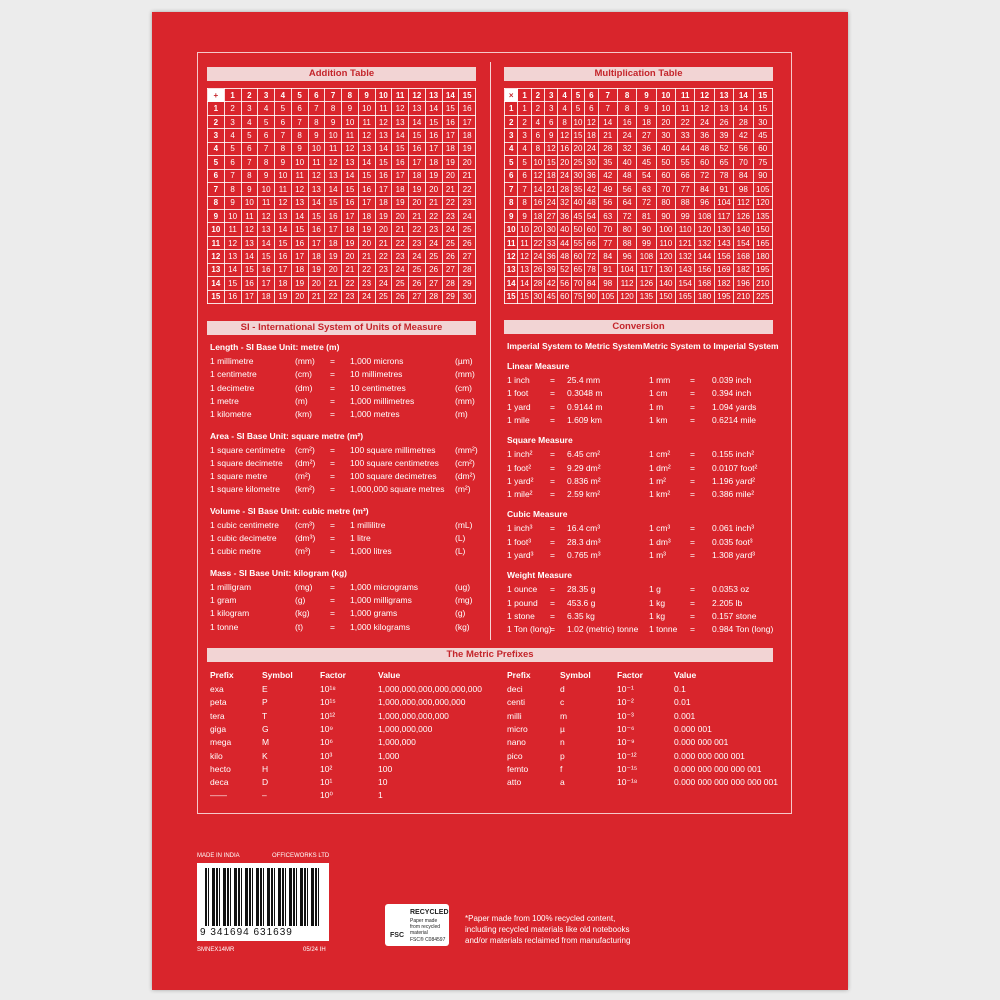 This screenshot has width=1000, height=1000. What do you see at coordinates (333, 270) in the screenshot?
I see `table-cell: 20` at bounding box center [333, 270].